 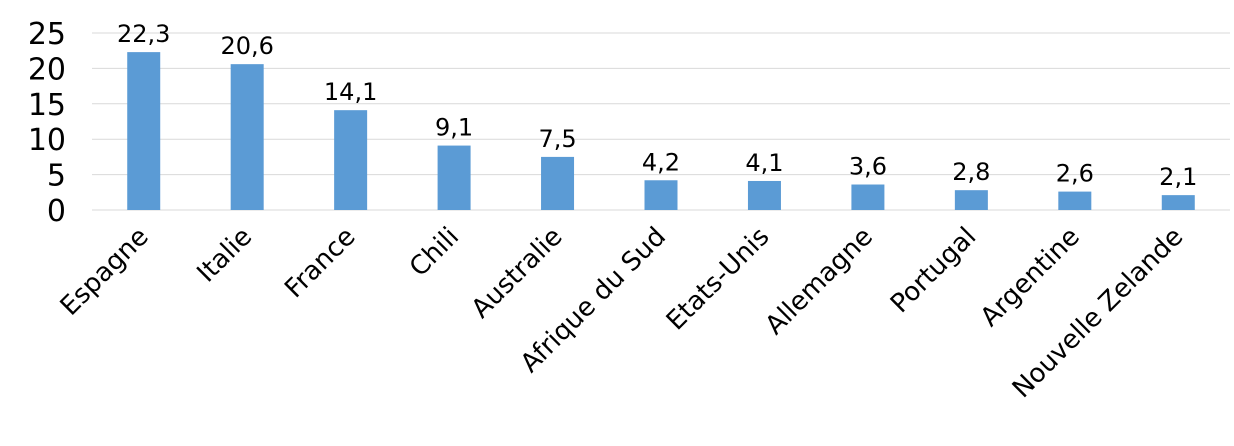 What do you see at coordinates (434, 252) in the screenshot?
I see `category-label: Chili` at bounding box center [434, 252].